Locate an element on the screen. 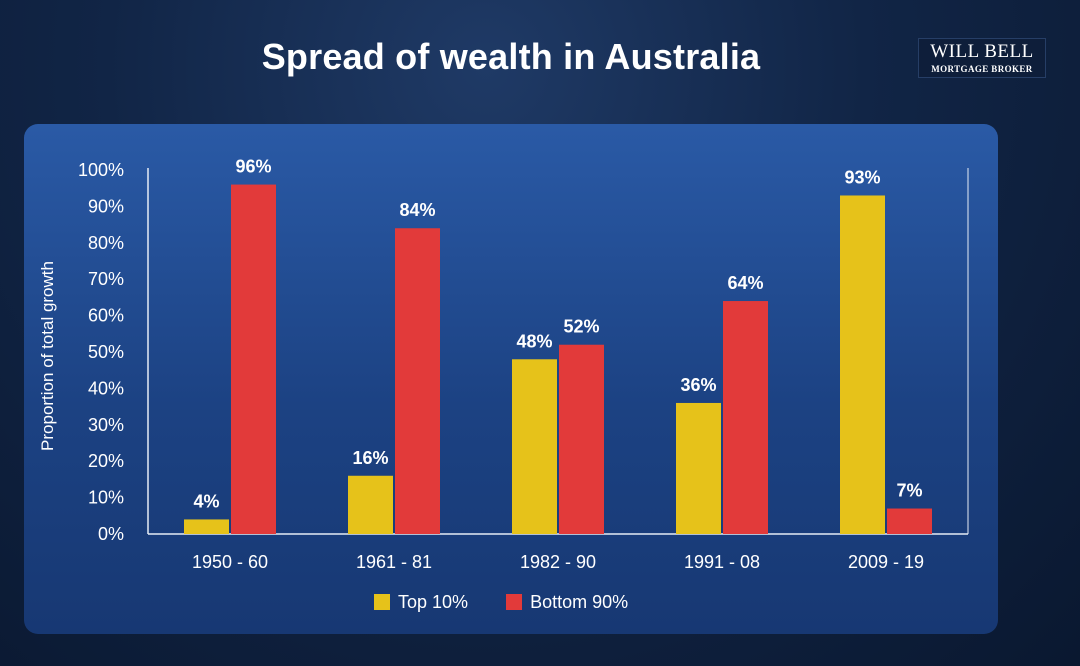  data-label-bottom90: 52% is located at coordinates (581, 327).